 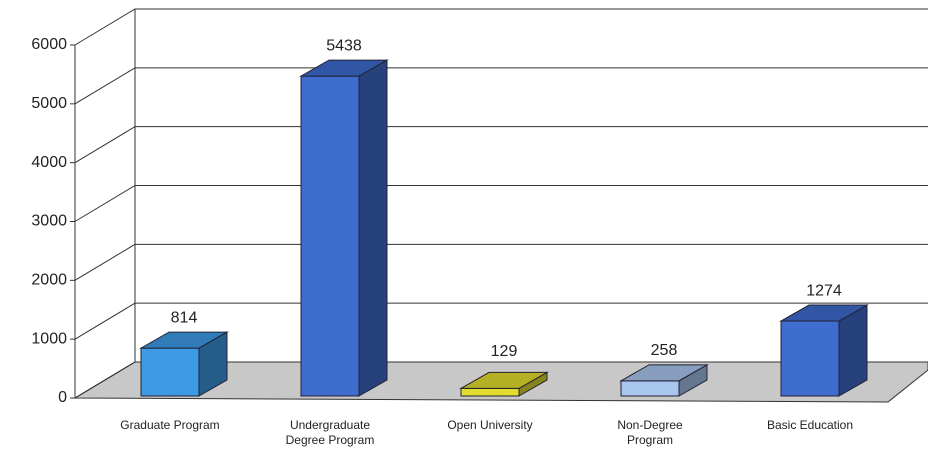 I want to click on x-tick-label: Basic Education, so click(x=810, y=425).